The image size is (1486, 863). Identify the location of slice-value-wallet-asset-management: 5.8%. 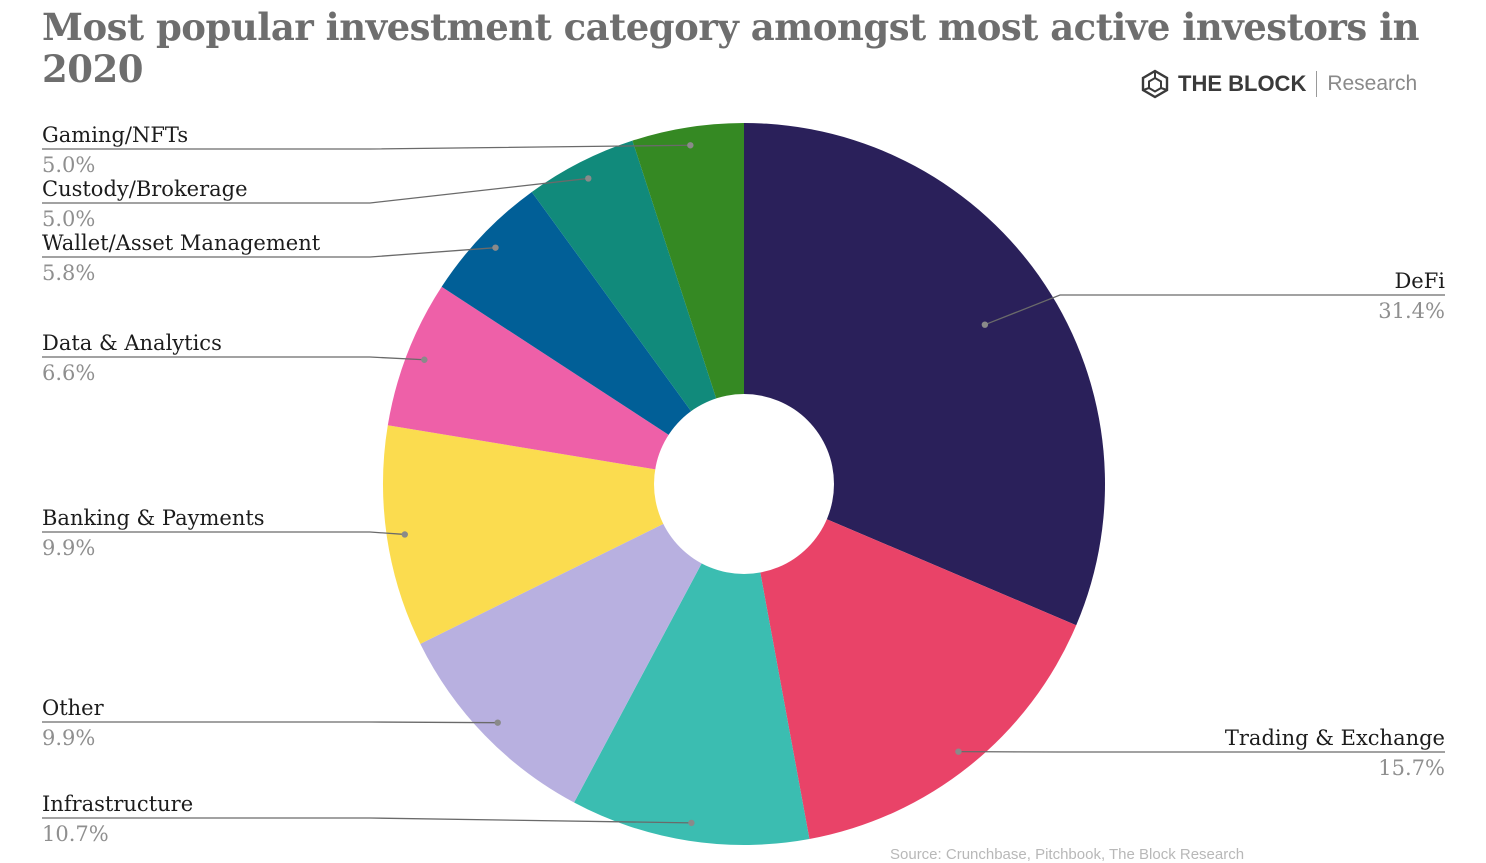
(68, 273).